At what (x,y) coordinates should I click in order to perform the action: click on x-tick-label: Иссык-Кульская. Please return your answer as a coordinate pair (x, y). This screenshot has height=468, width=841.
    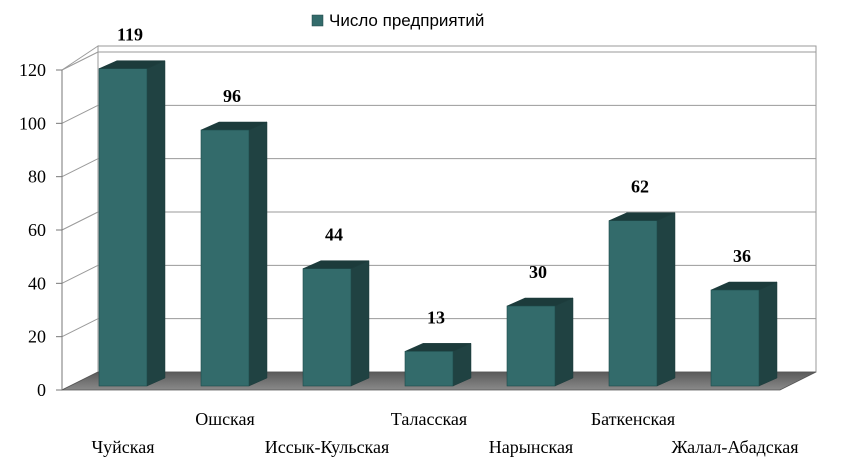
    Looking at the image, I should click on (327, 447).